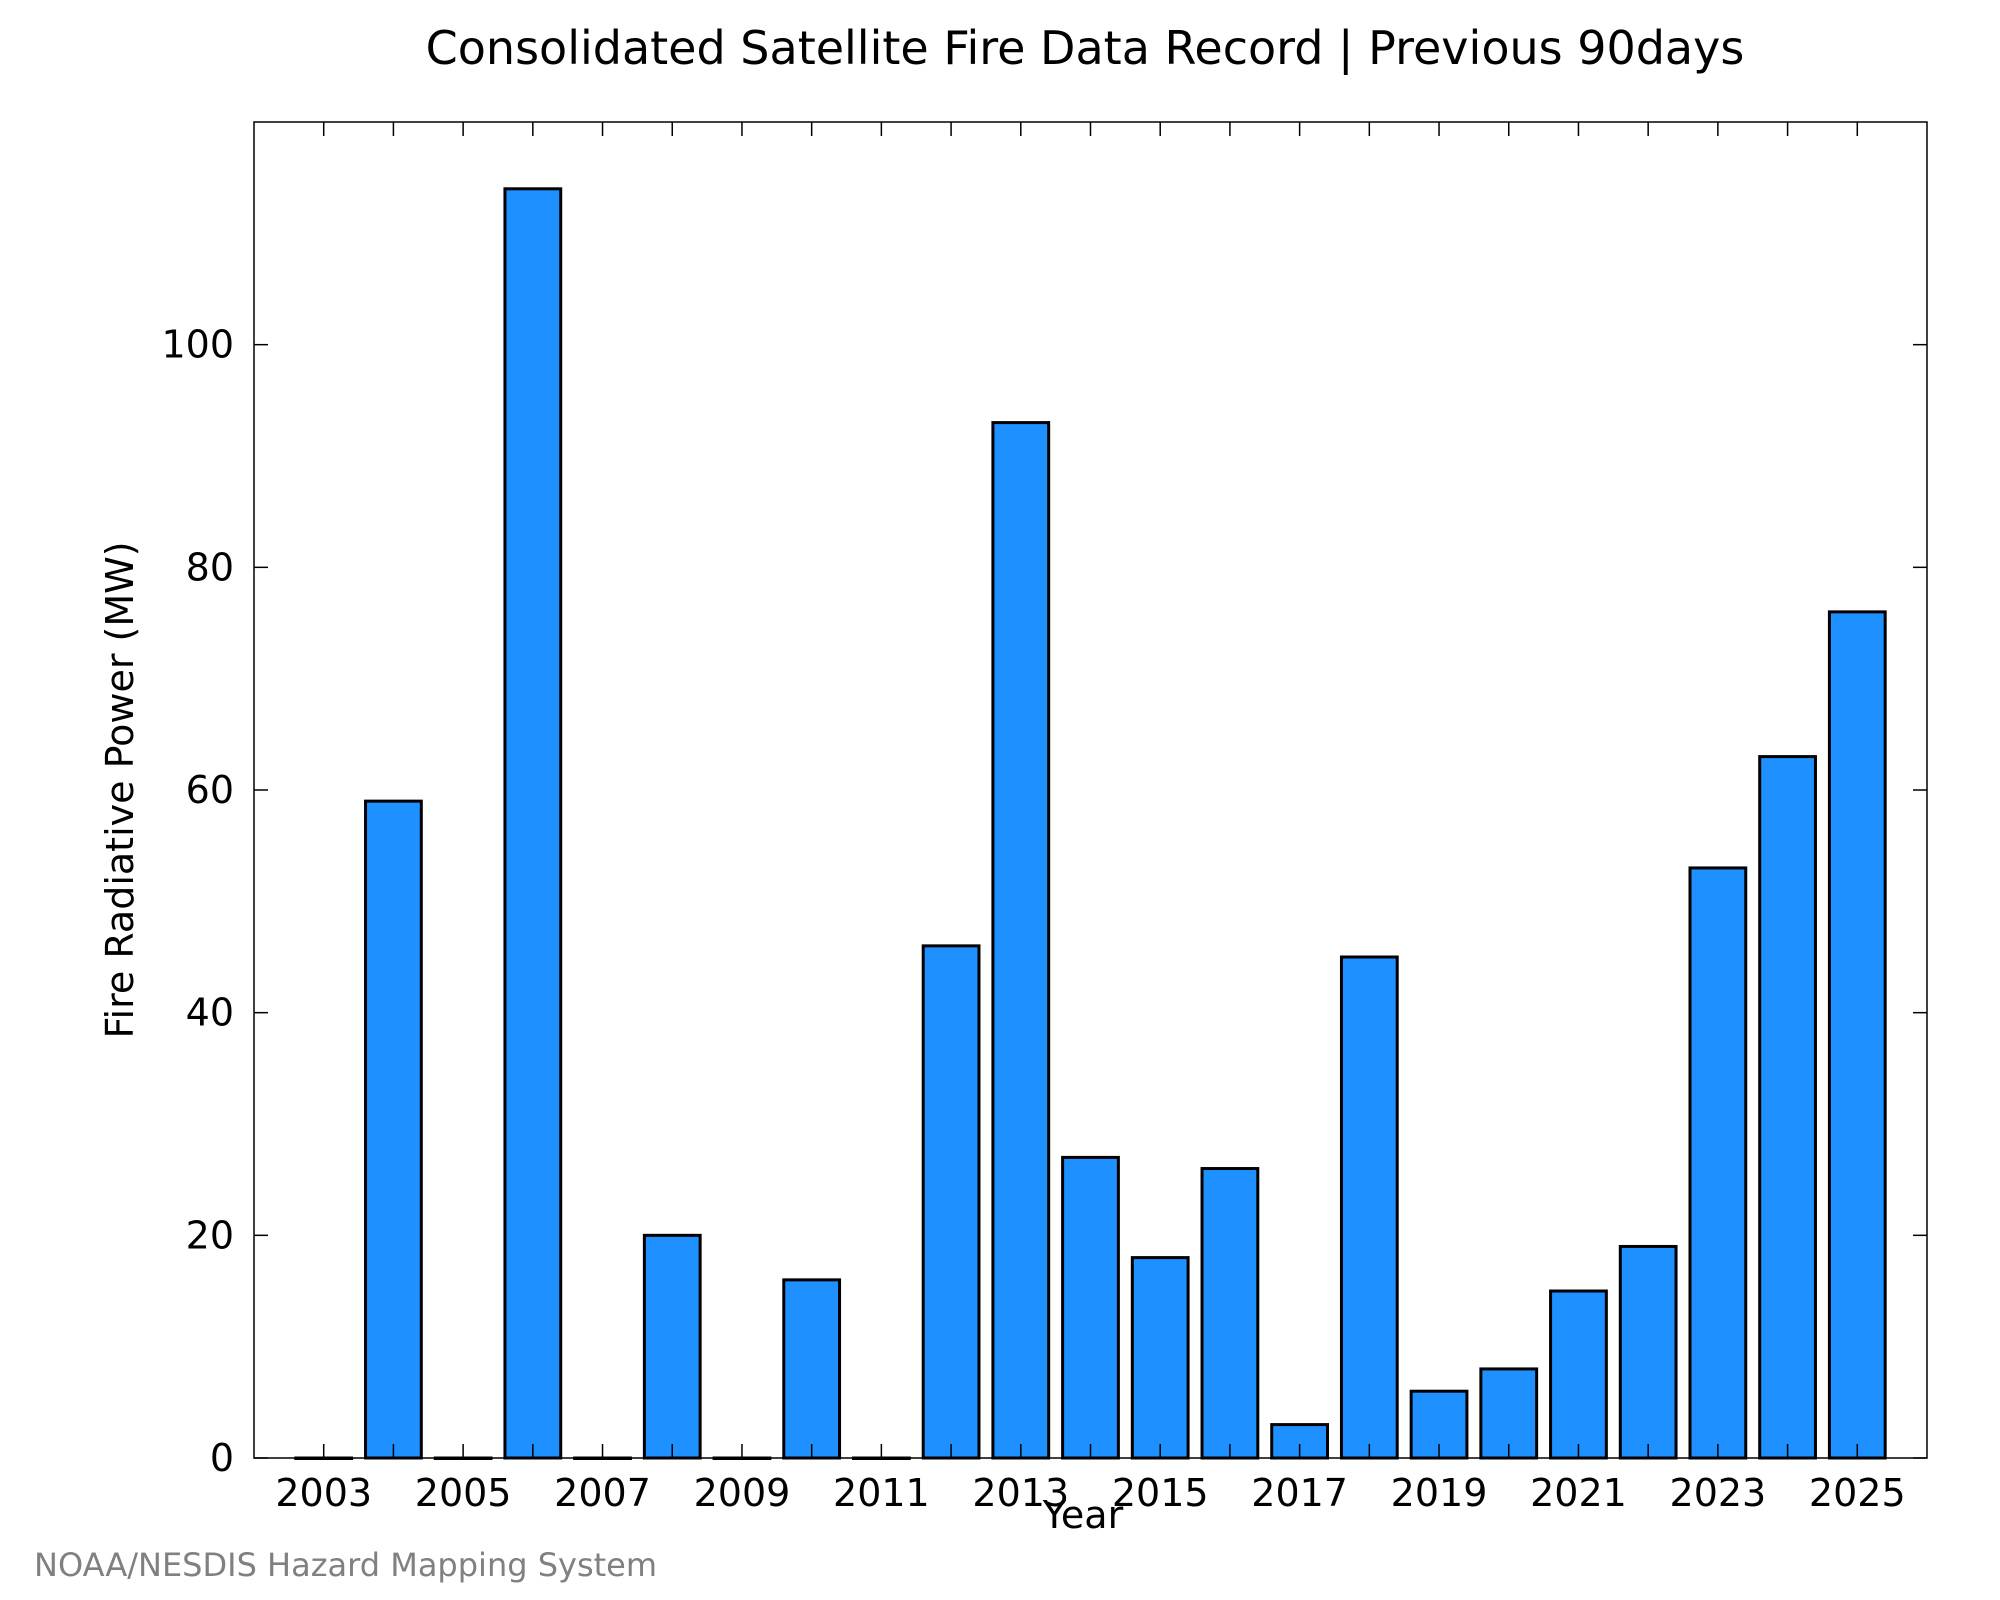 This screenshot has height=1600, width=2000. Describe the element at coordinates (1787, 1107) in the screenshot. I see `bar-2024` at that location.